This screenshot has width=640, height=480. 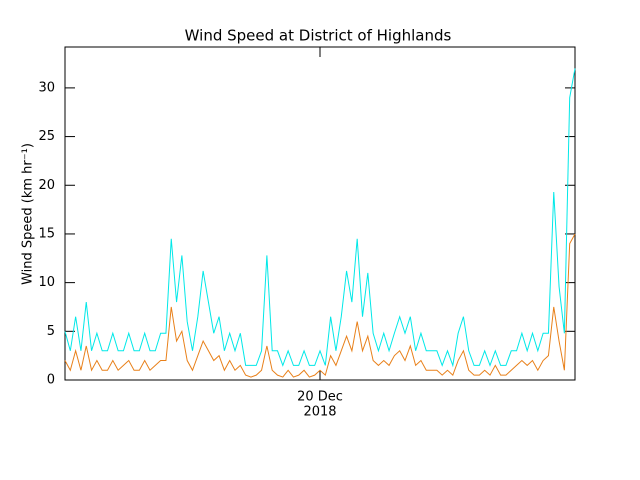 I want to click on x-tick-sublabel: 2018, so click(x=319, y=412).